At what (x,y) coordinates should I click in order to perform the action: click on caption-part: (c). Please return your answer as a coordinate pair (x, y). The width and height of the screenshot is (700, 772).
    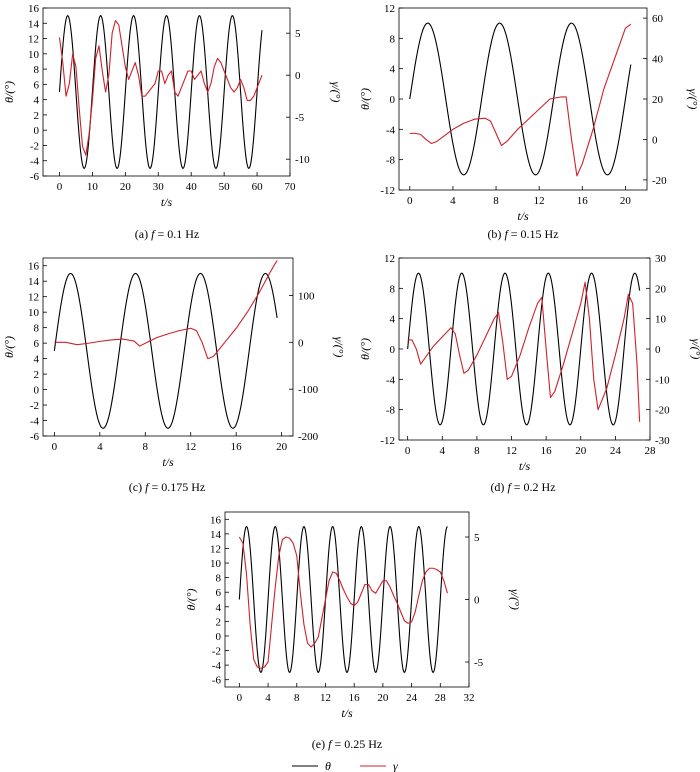
    Looking at the image, I should click on (137, 487).